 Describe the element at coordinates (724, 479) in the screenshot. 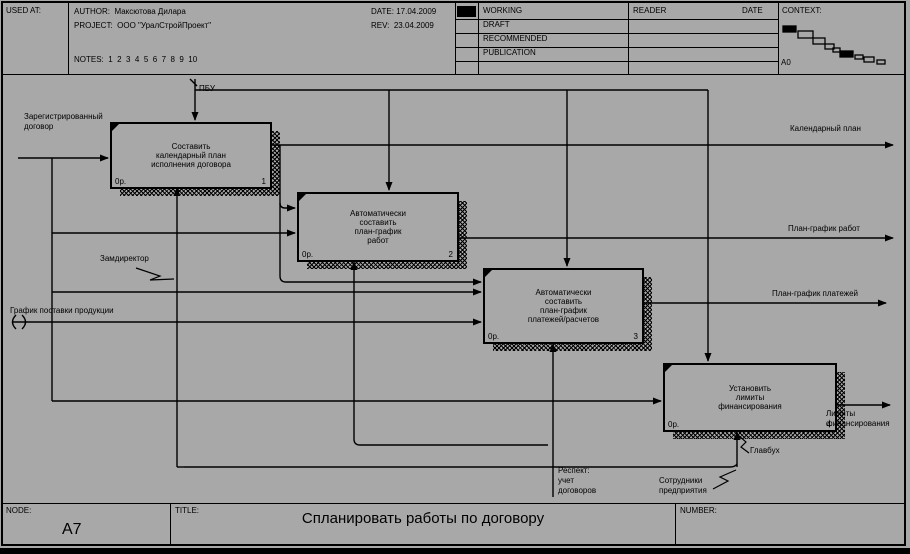

I see `staff-squiggle` at that location.